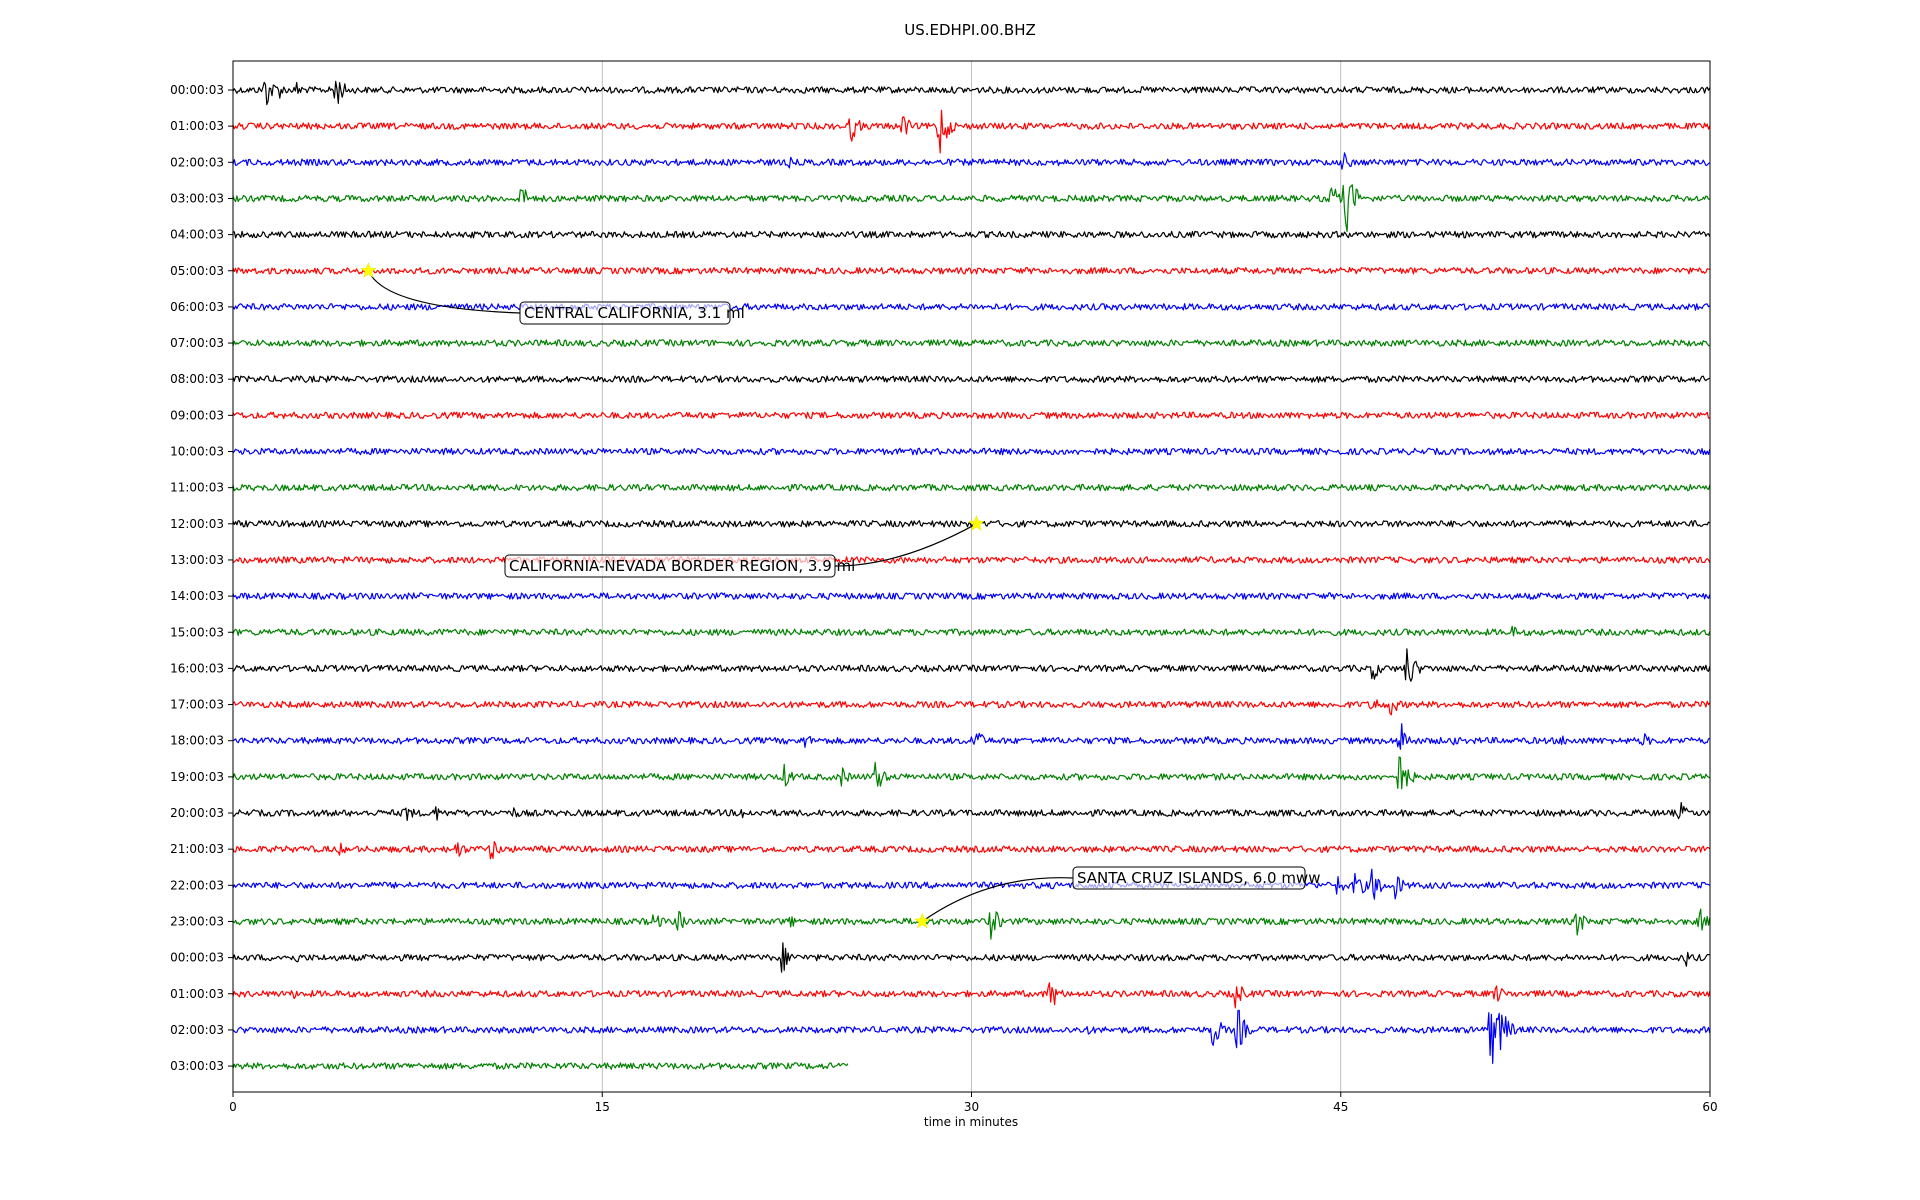 The image size is (1920, 1200). Describe the element at coordinates (971, 1107) in the screenshot. I see `x-tick-label: 30` at that location.